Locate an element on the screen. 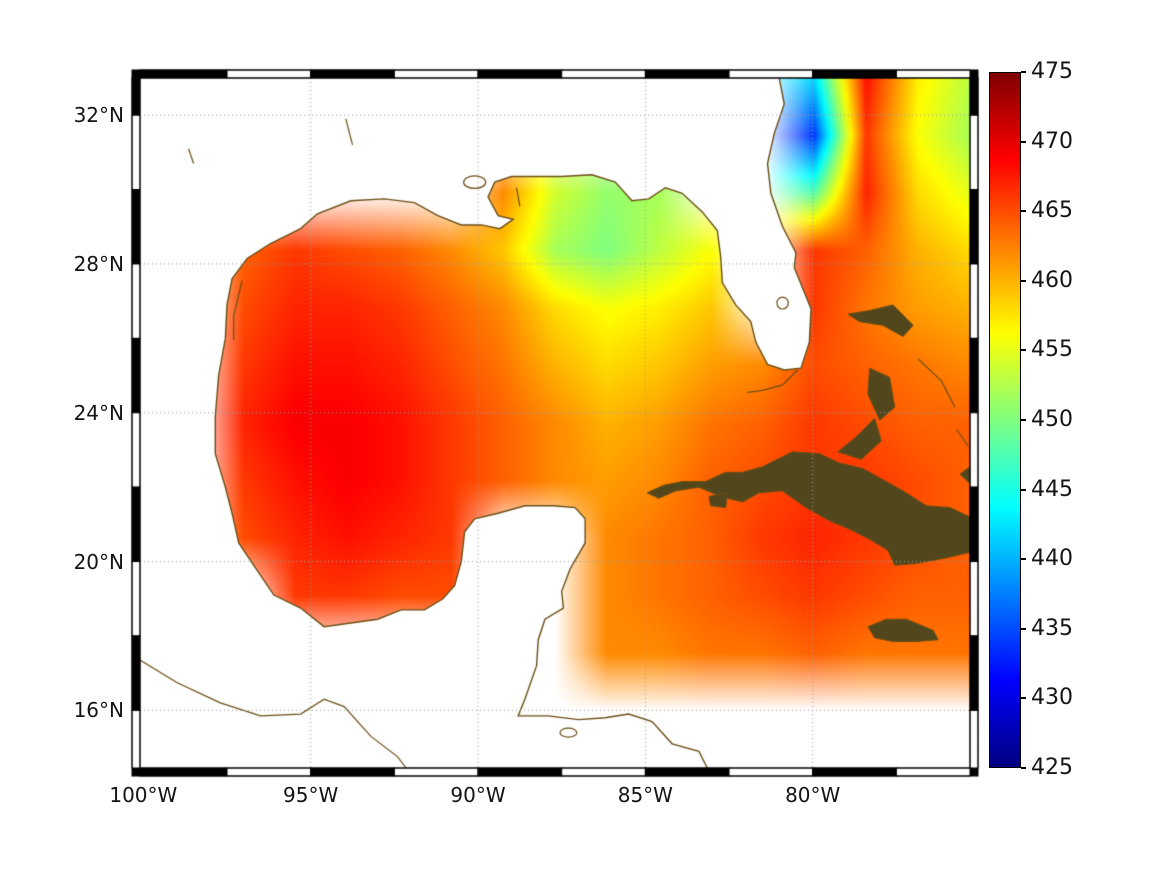  colorbar-tick-label: 430 is located at coordinates (1052, 698).